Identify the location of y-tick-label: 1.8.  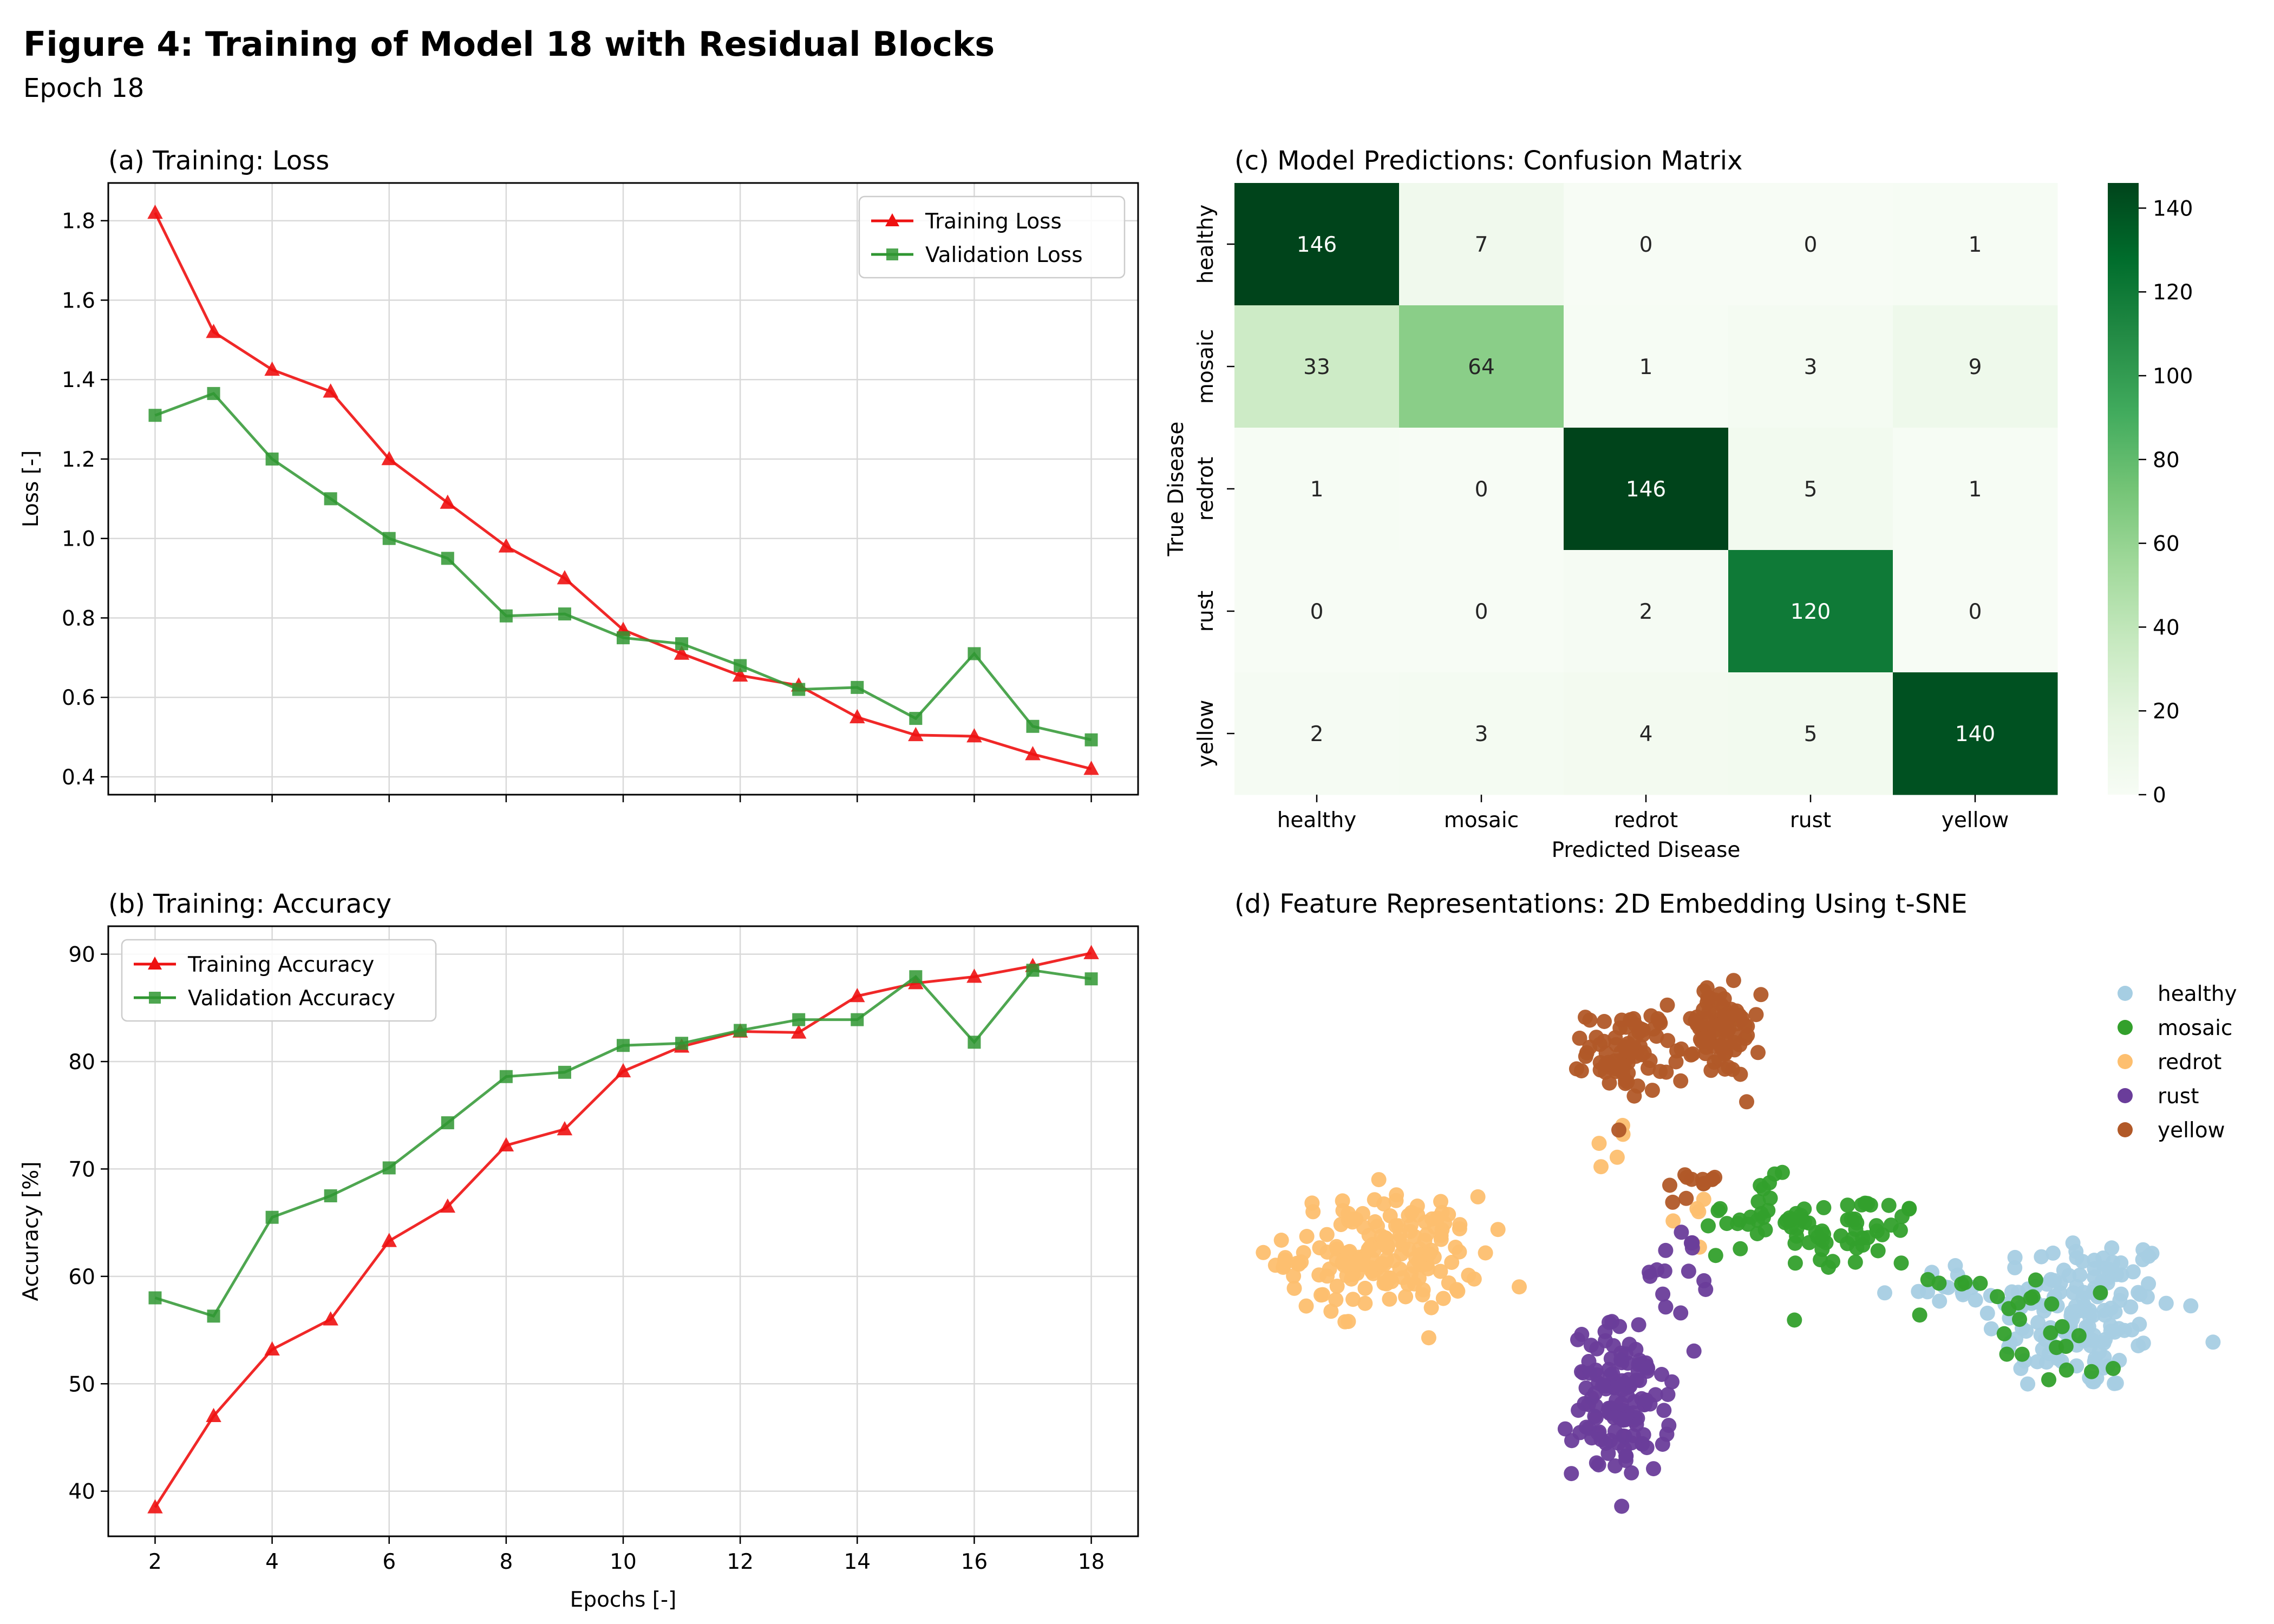
(79, 221).